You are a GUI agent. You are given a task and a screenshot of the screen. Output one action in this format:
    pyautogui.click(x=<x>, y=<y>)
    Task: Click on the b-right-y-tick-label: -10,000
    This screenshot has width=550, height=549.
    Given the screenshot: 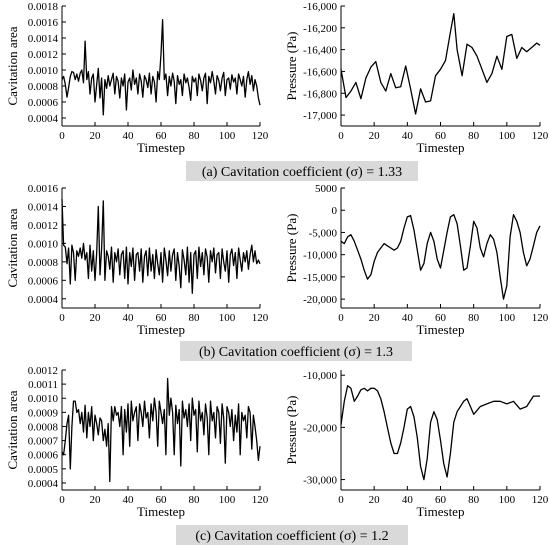 What is the action you would take?
    pyautogui.click(x=320, y=256)
    